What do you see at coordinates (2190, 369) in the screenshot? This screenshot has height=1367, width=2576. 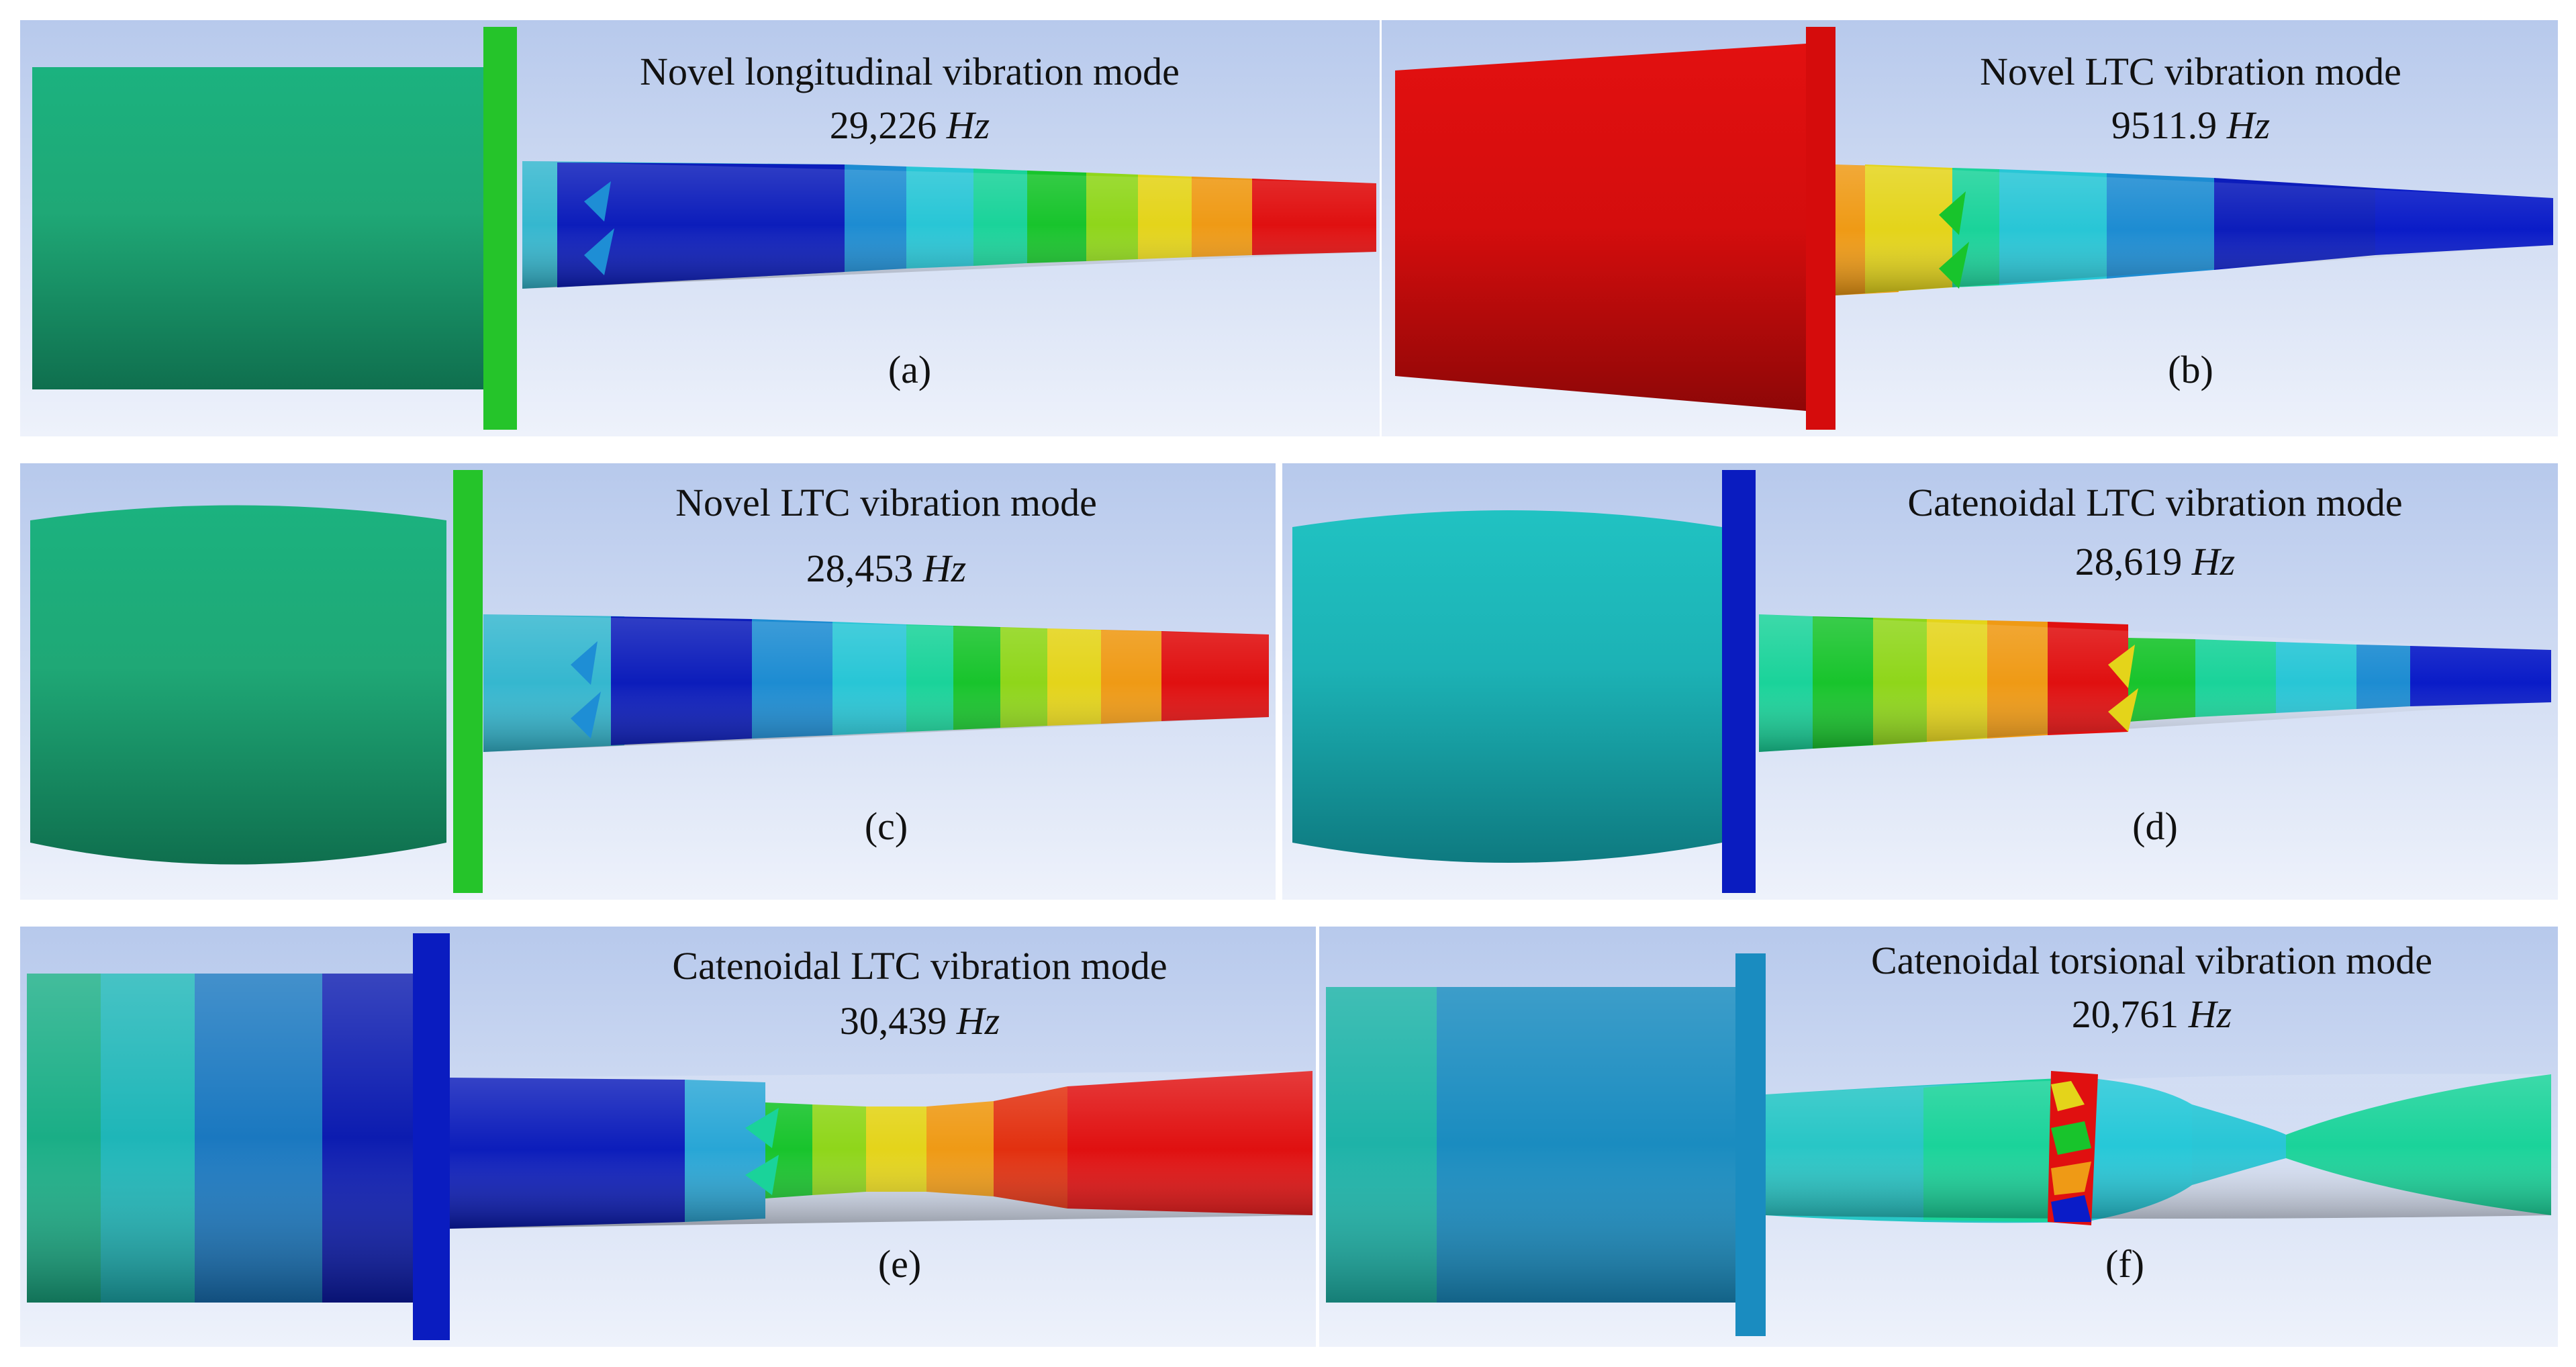 I see `panel-b-label: (b)` at bounding box center [2190, 369].